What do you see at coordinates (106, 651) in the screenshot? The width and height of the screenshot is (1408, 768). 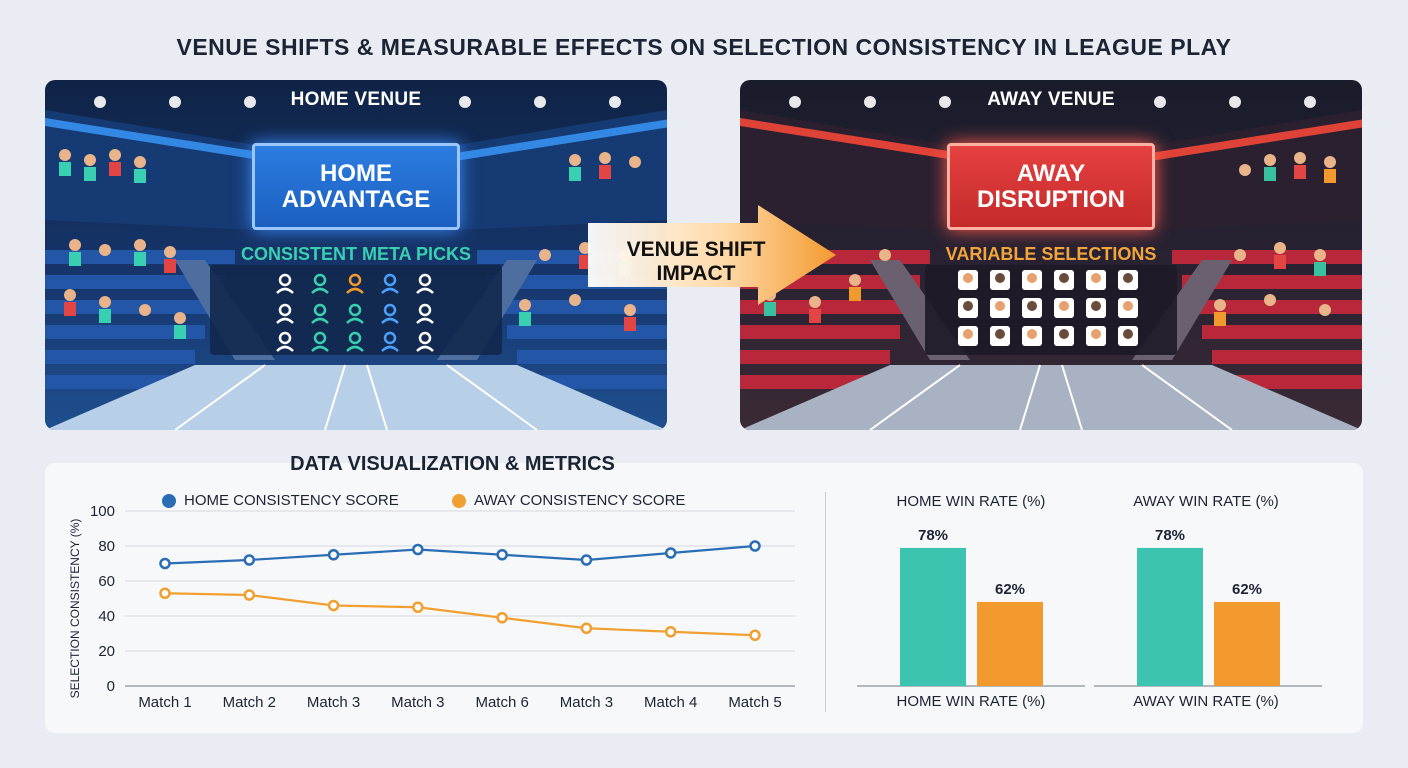 I see `y-tick-label: 20` at bounding box center [106, 651].